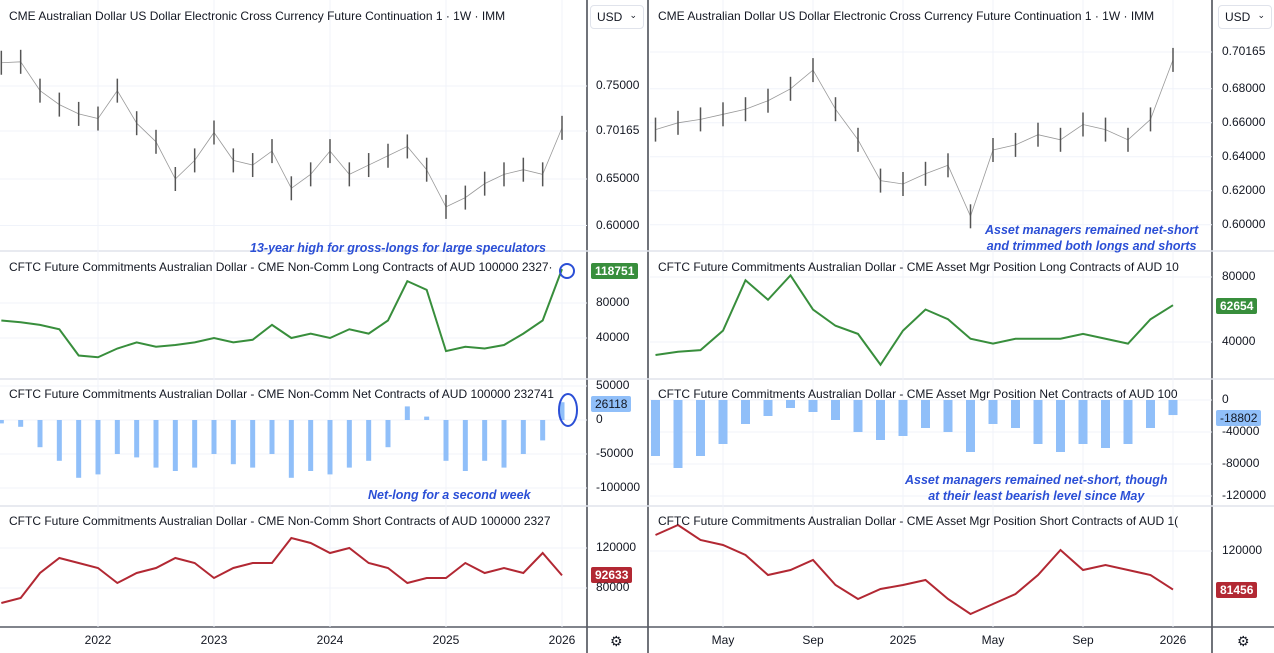  Describe the element at coordinates (330, 640) in the screenshot. I see `x-tick-label: 2024` at that location.